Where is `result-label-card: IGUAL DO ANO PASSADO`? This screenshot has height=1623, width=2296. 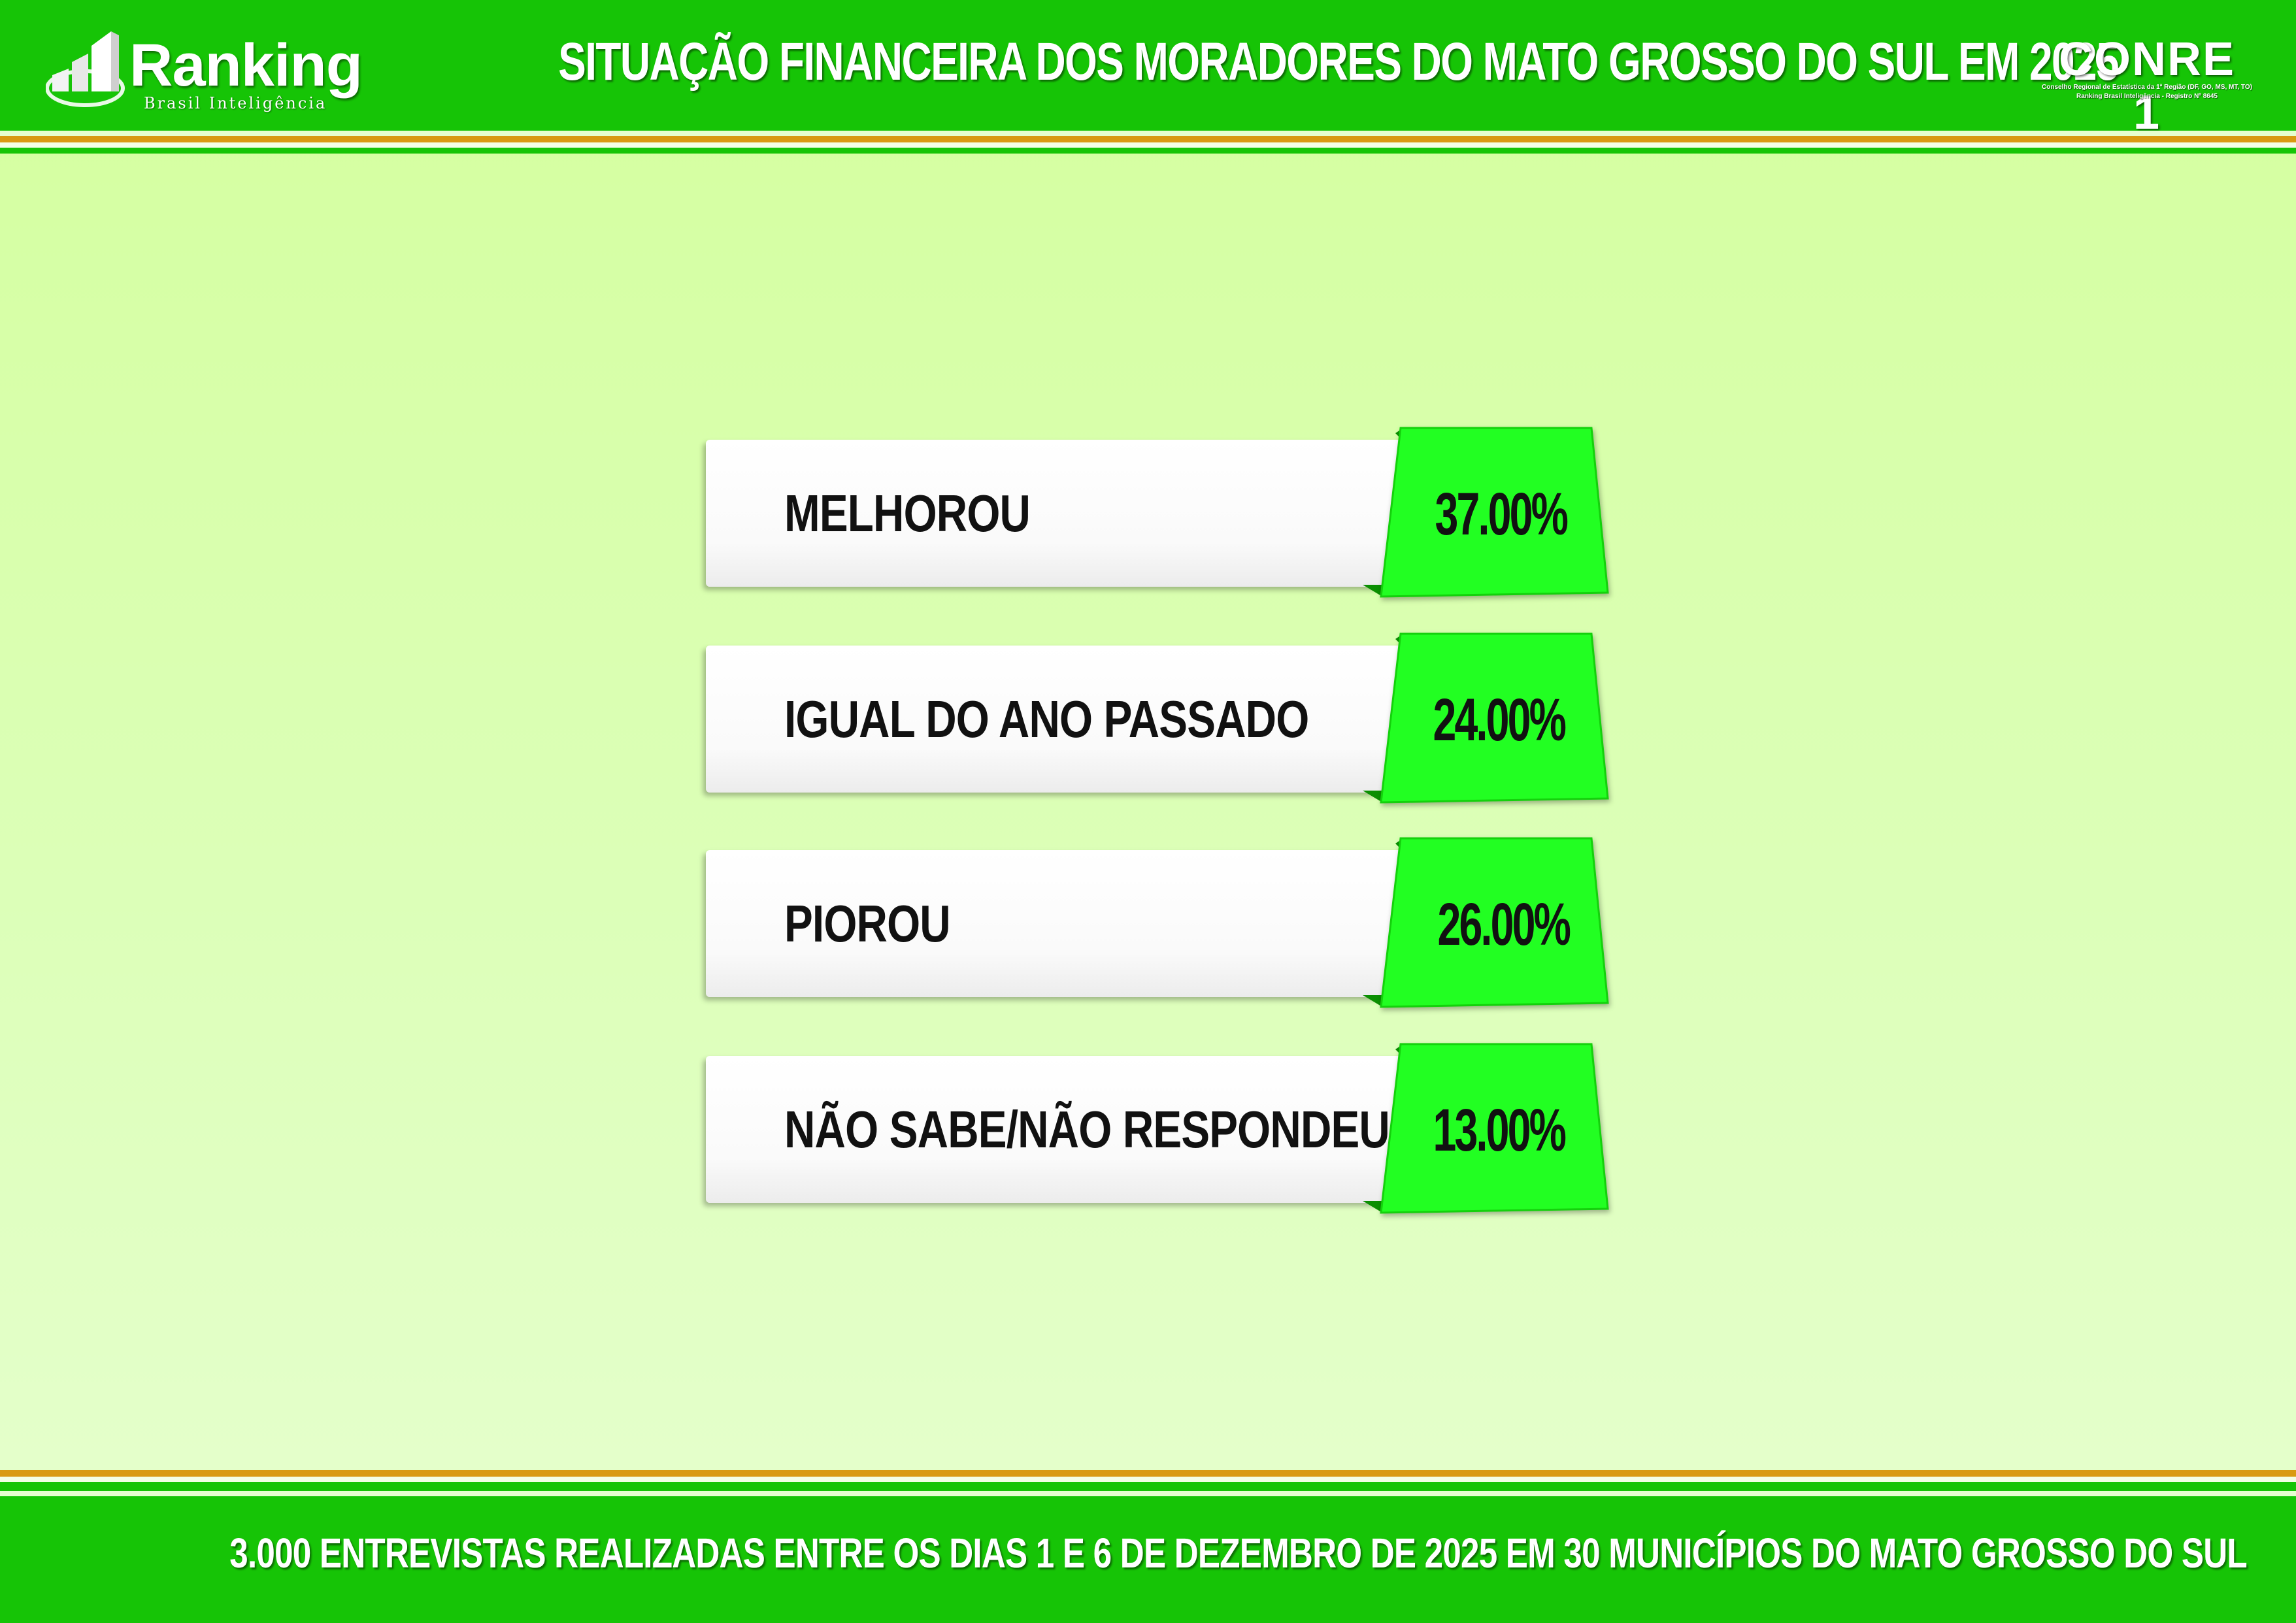
result-label-card: IGUAL DO ANO PASSADO is located at coordinates (1072, 719).